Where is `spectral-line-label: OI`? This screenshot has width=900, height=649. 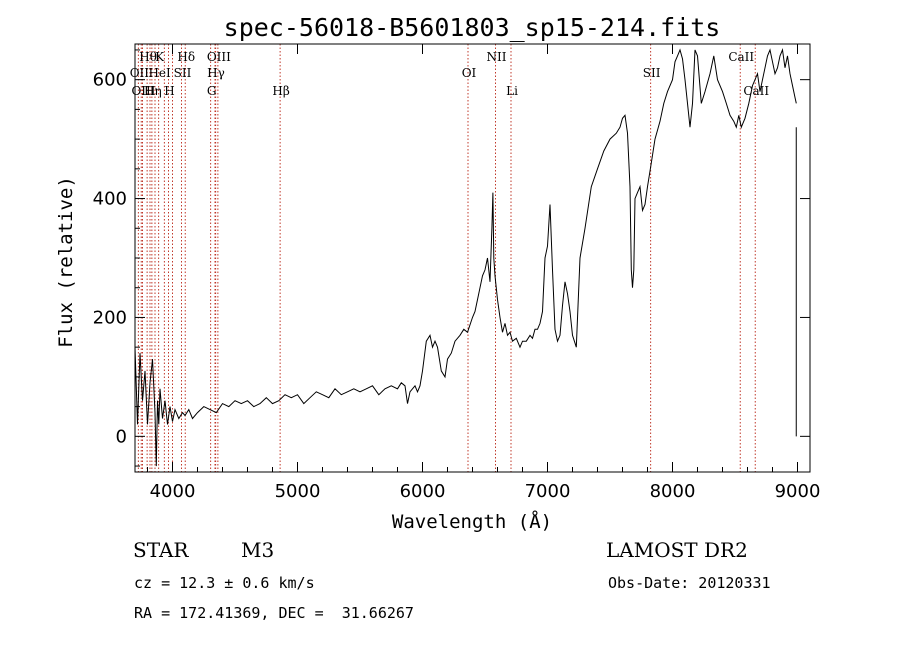 spectral-line-label: OI is located at coordinates (469, 73).